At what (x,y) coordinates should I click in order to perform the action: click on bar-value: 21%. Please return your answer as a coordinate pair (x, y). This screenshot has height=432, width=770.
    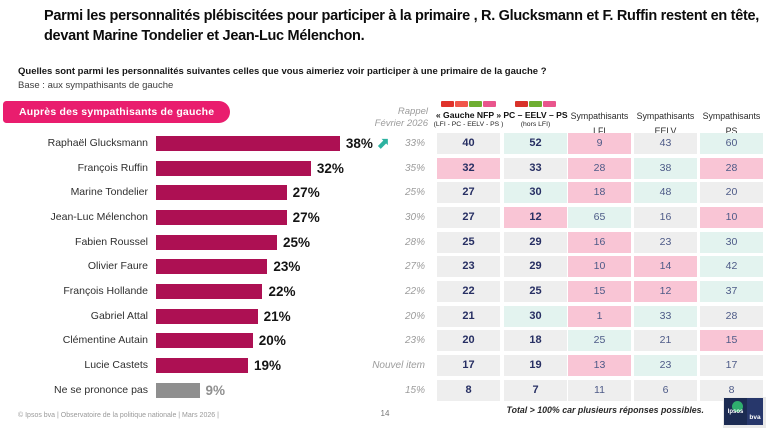
    Looking at the image, I should click on (277, 316).